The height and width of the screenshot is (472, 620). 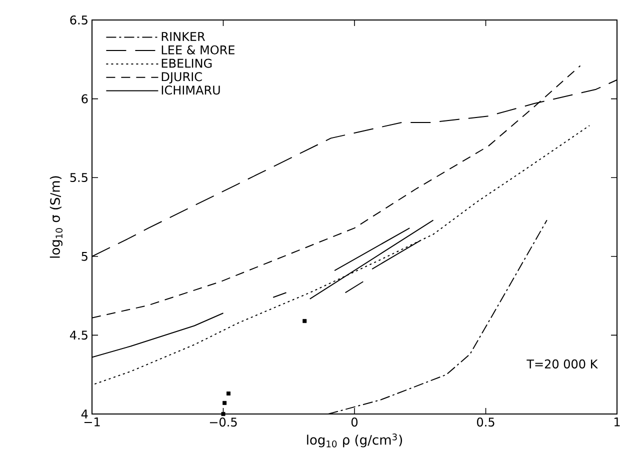 I want to click on x-axis-title: log$_{10}$ ρ (g/cm$^{3}$), so click(x=354, y=440).